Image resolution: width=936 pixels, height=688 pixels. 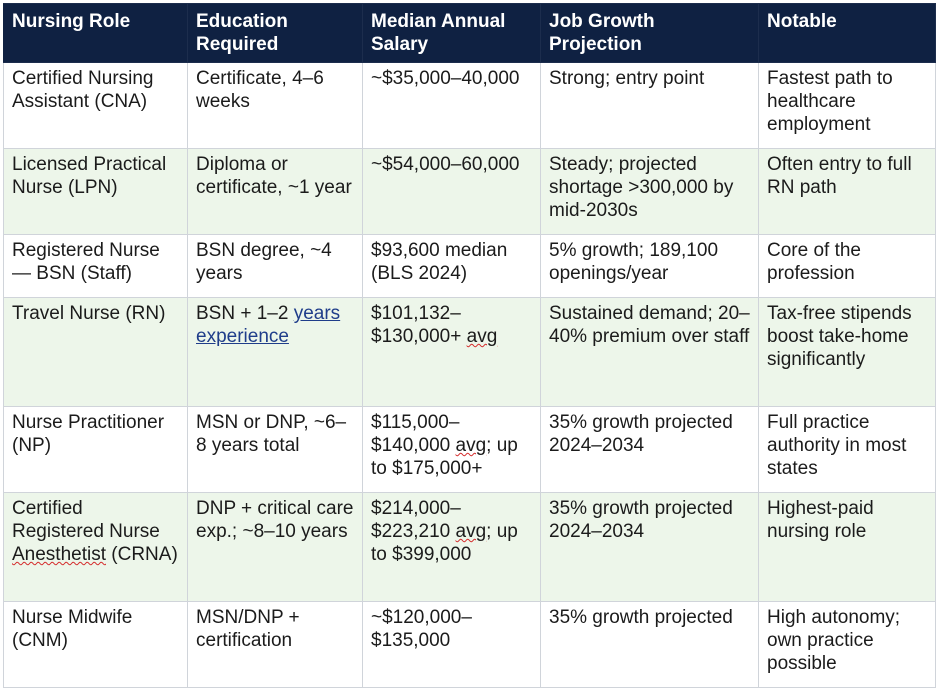 What do you see at coordinates (649, 644) in the screenshot?
I see `cell-growth: 35% growth projected` at bounding box center [649, 644].